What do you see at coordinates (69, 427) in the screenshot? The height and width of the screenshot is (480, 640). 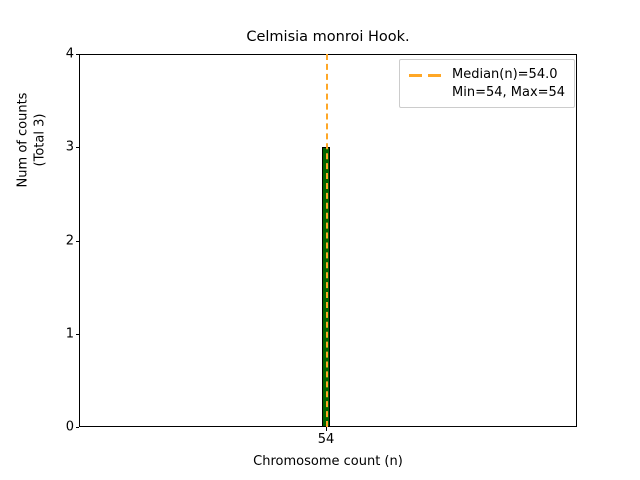 I see `y-tick-label-0: 0` at bounding box center [69, 427].